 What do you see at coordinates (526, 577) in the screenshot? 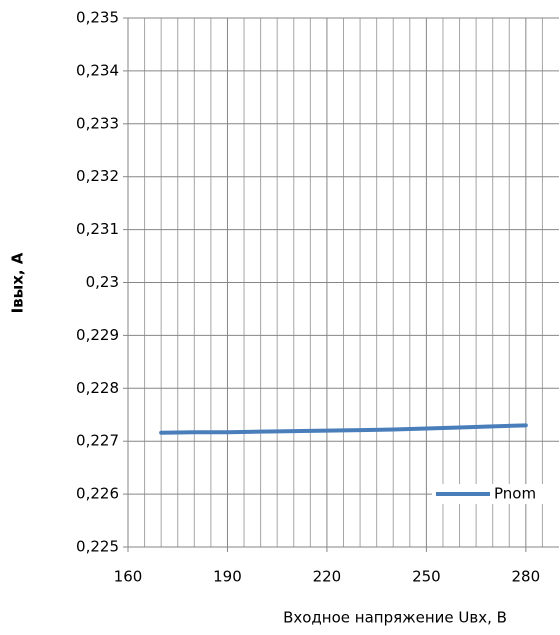
I see `x-tick-label: 280` at bounding box center [526, 577].